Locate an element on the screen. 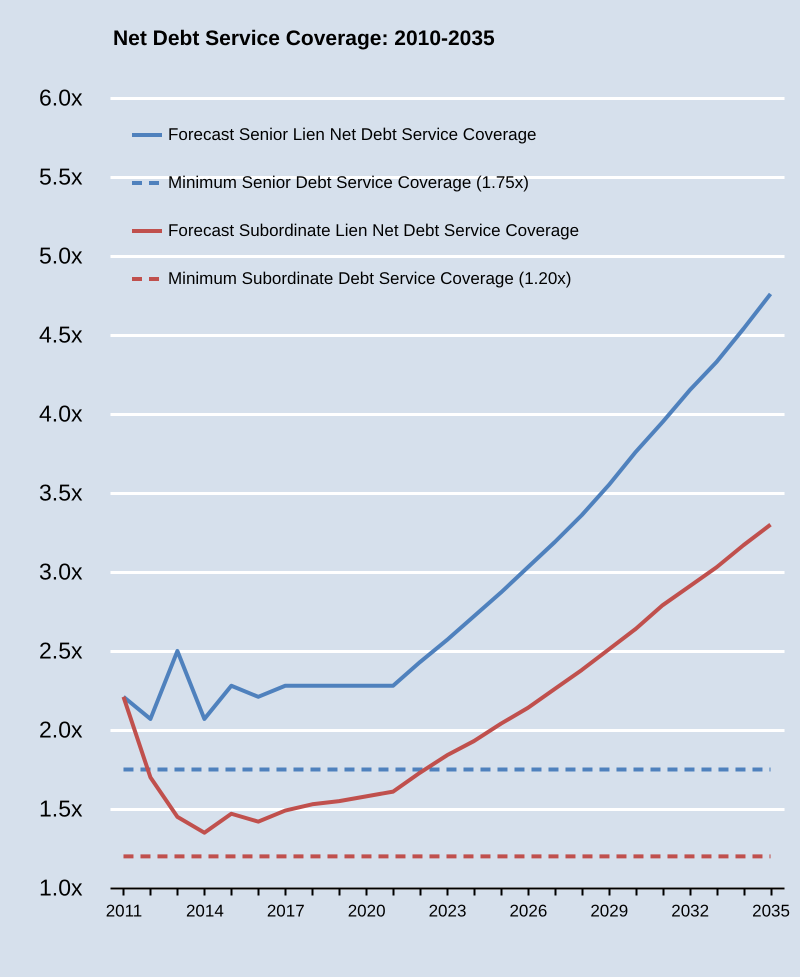  y-tick-label: 5.5x is located at coordinates (61, 177).